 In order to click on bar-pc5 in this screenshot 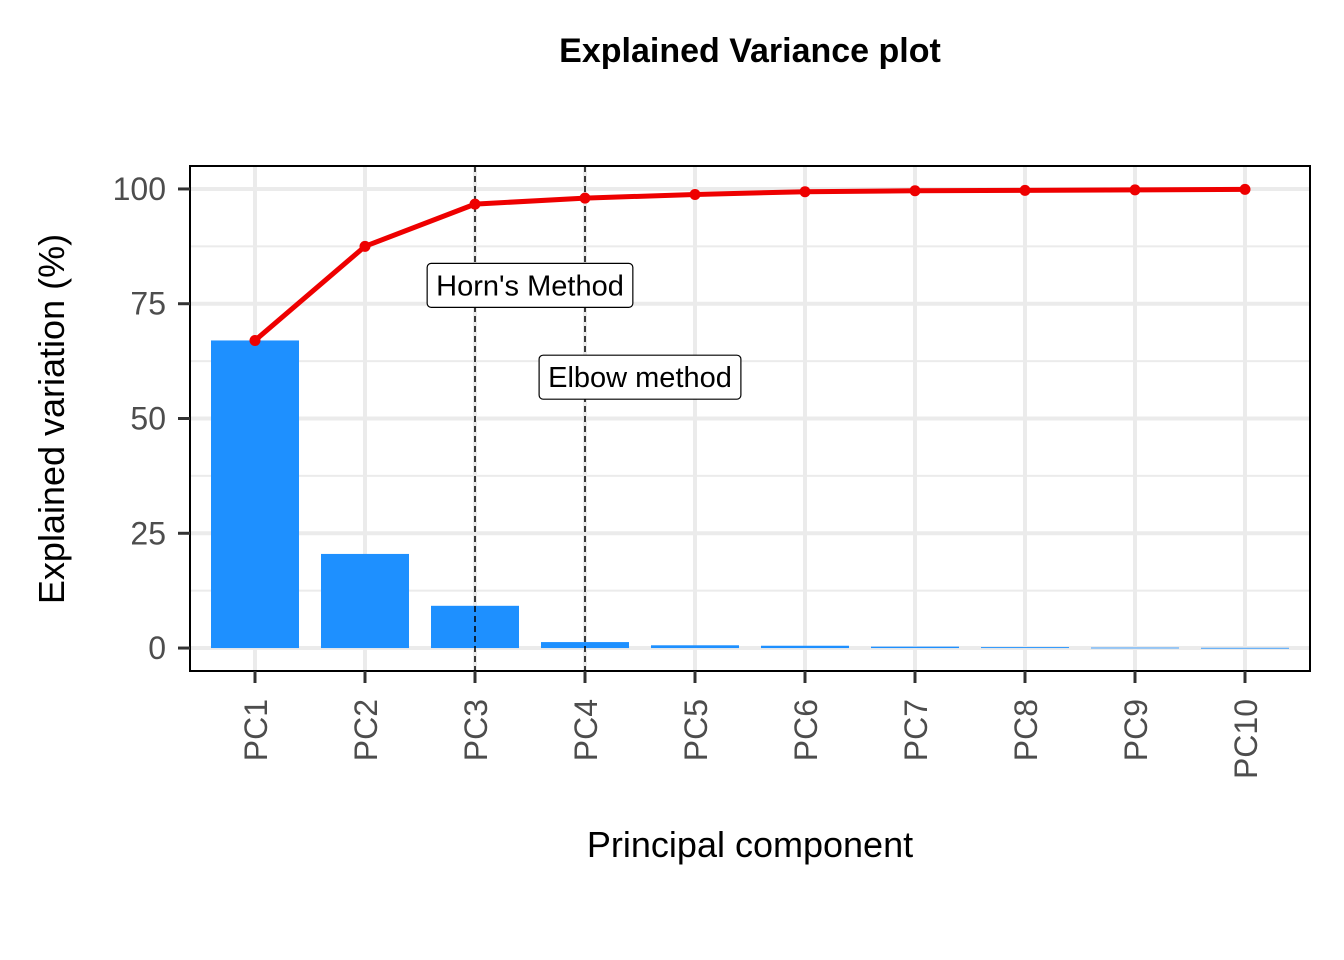, I will do `click(695, 647)`.